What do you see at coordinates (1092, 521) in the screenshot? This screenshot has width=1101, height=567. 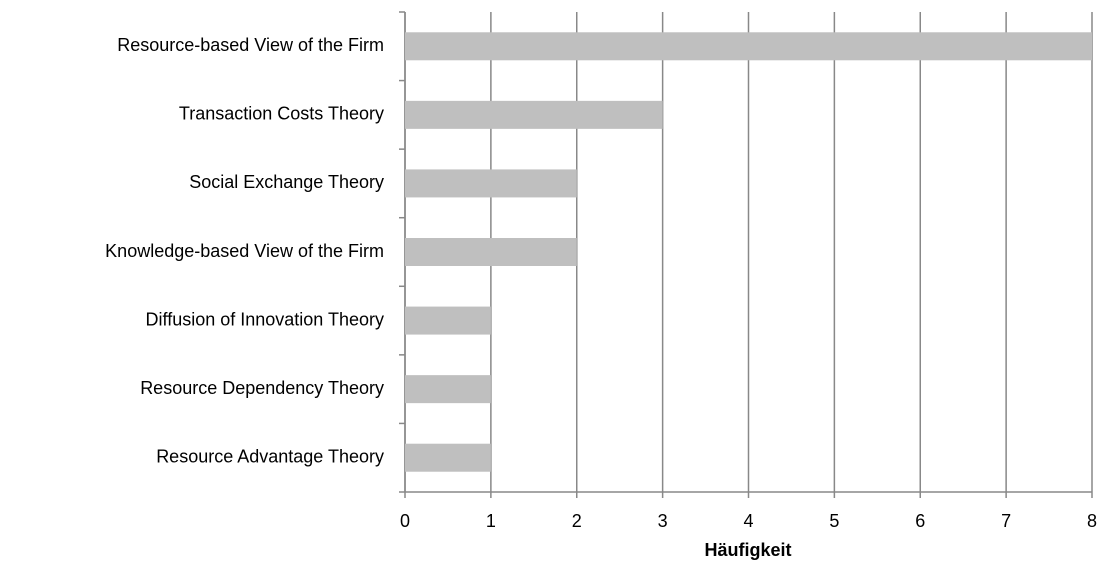 I see `x-tick-label: 8` at bounding box center [1092, 521].